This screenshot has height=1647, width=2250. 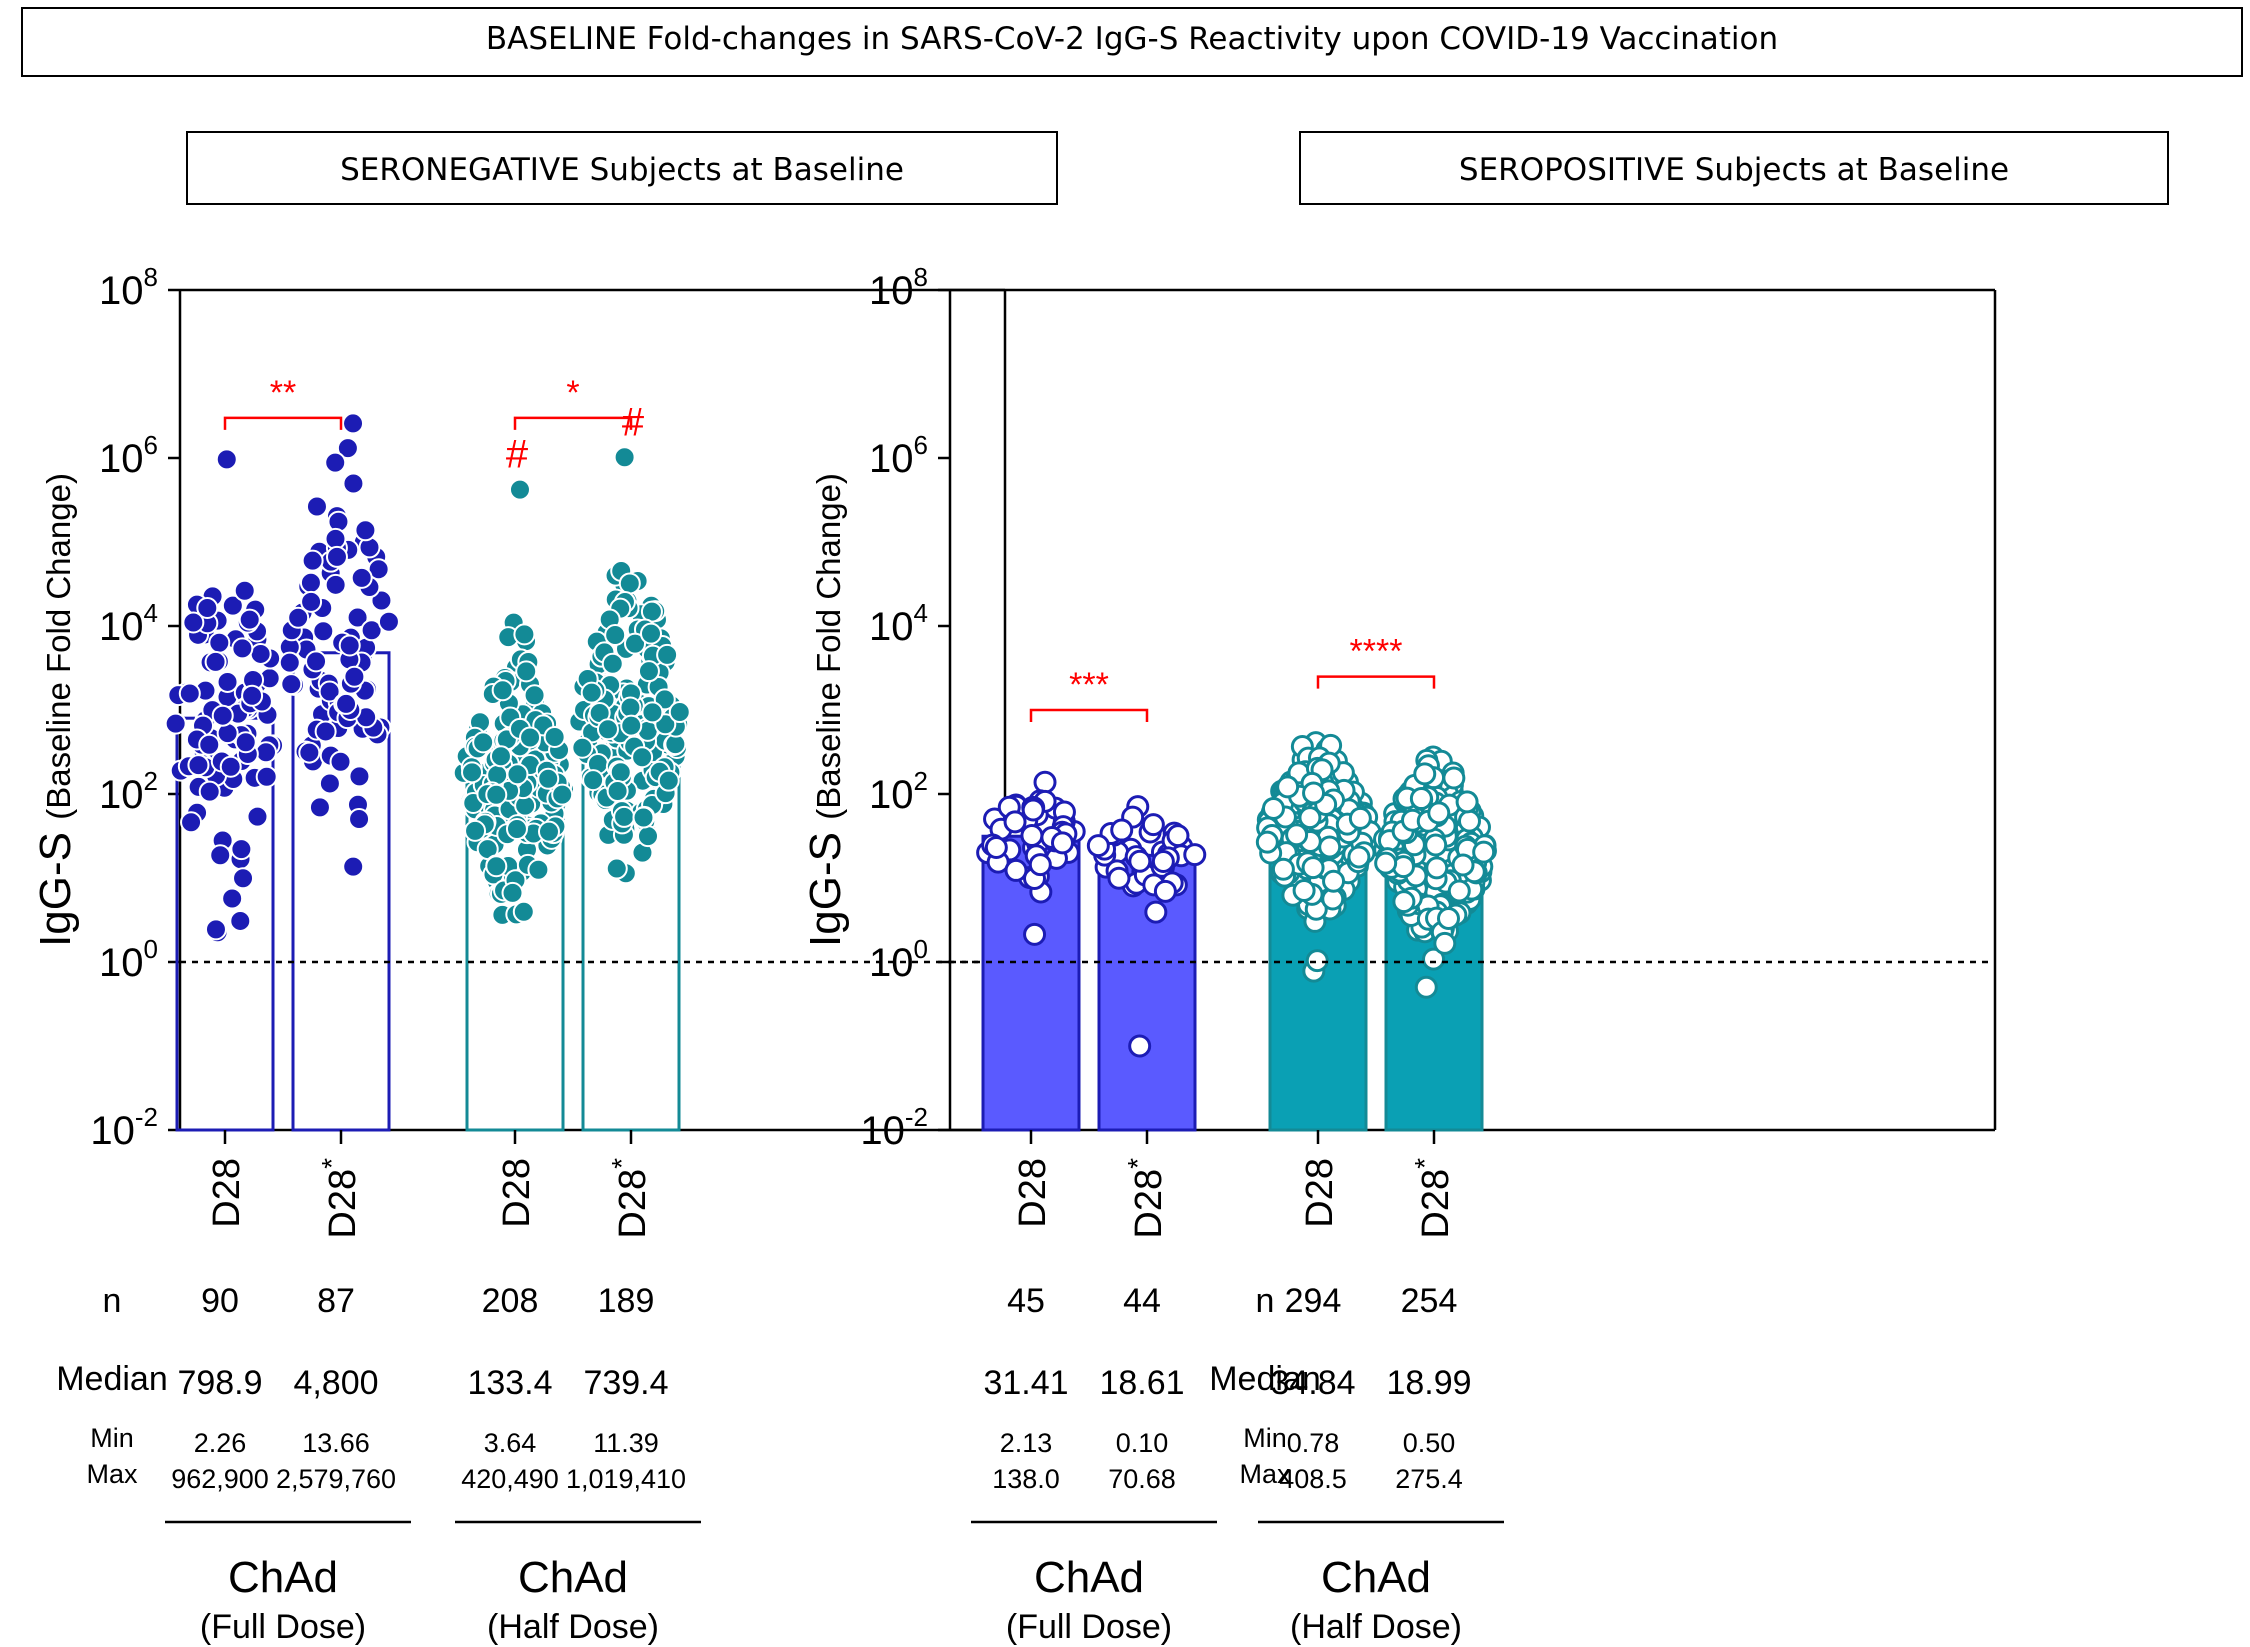 I want to click on y-tick-label: 10⁴, so click(x=898, y=623).